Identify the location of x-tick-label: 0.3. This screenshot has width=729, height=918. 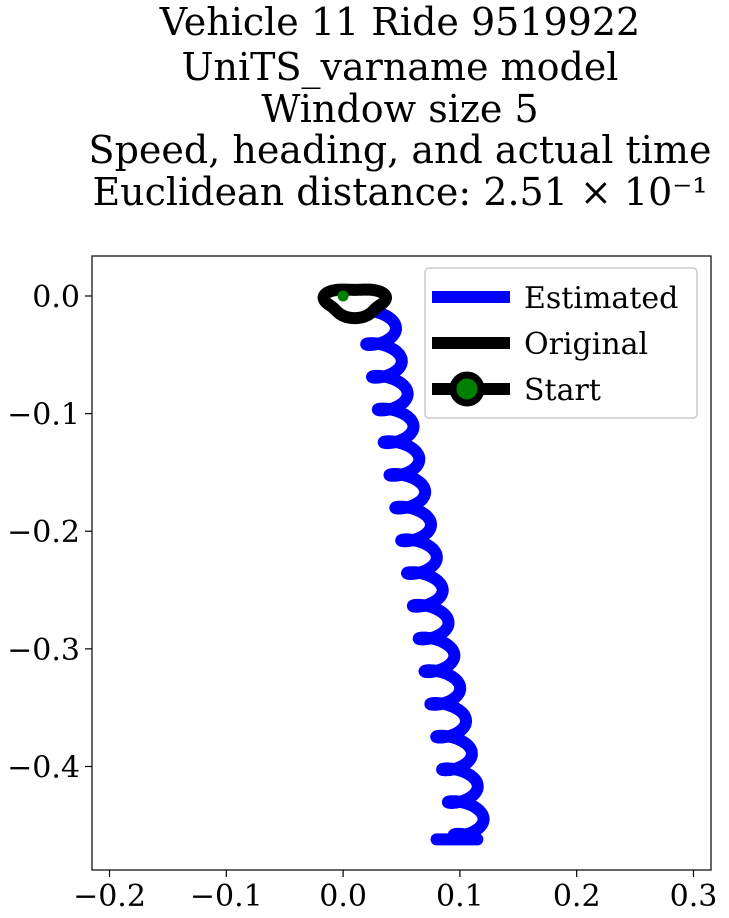
(694, 896).